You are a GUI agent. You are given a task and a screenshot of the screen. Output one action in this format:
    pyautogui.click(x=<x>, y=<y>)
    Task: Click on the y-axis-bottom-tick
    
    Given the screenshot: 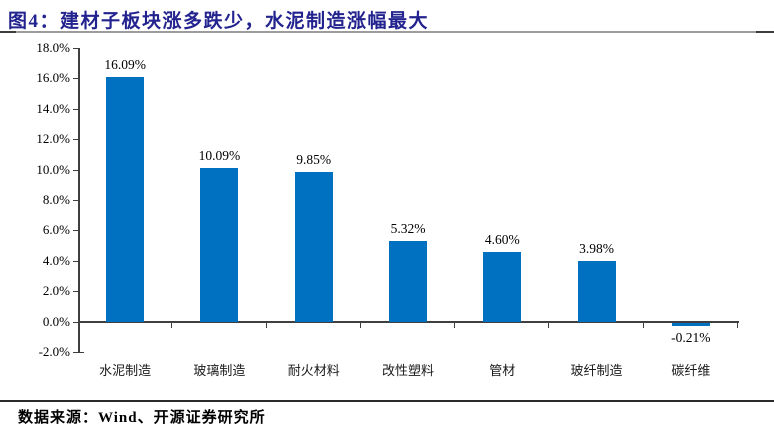 What is the action you would take?
    pyautogui.click(x=81, y=352)
    